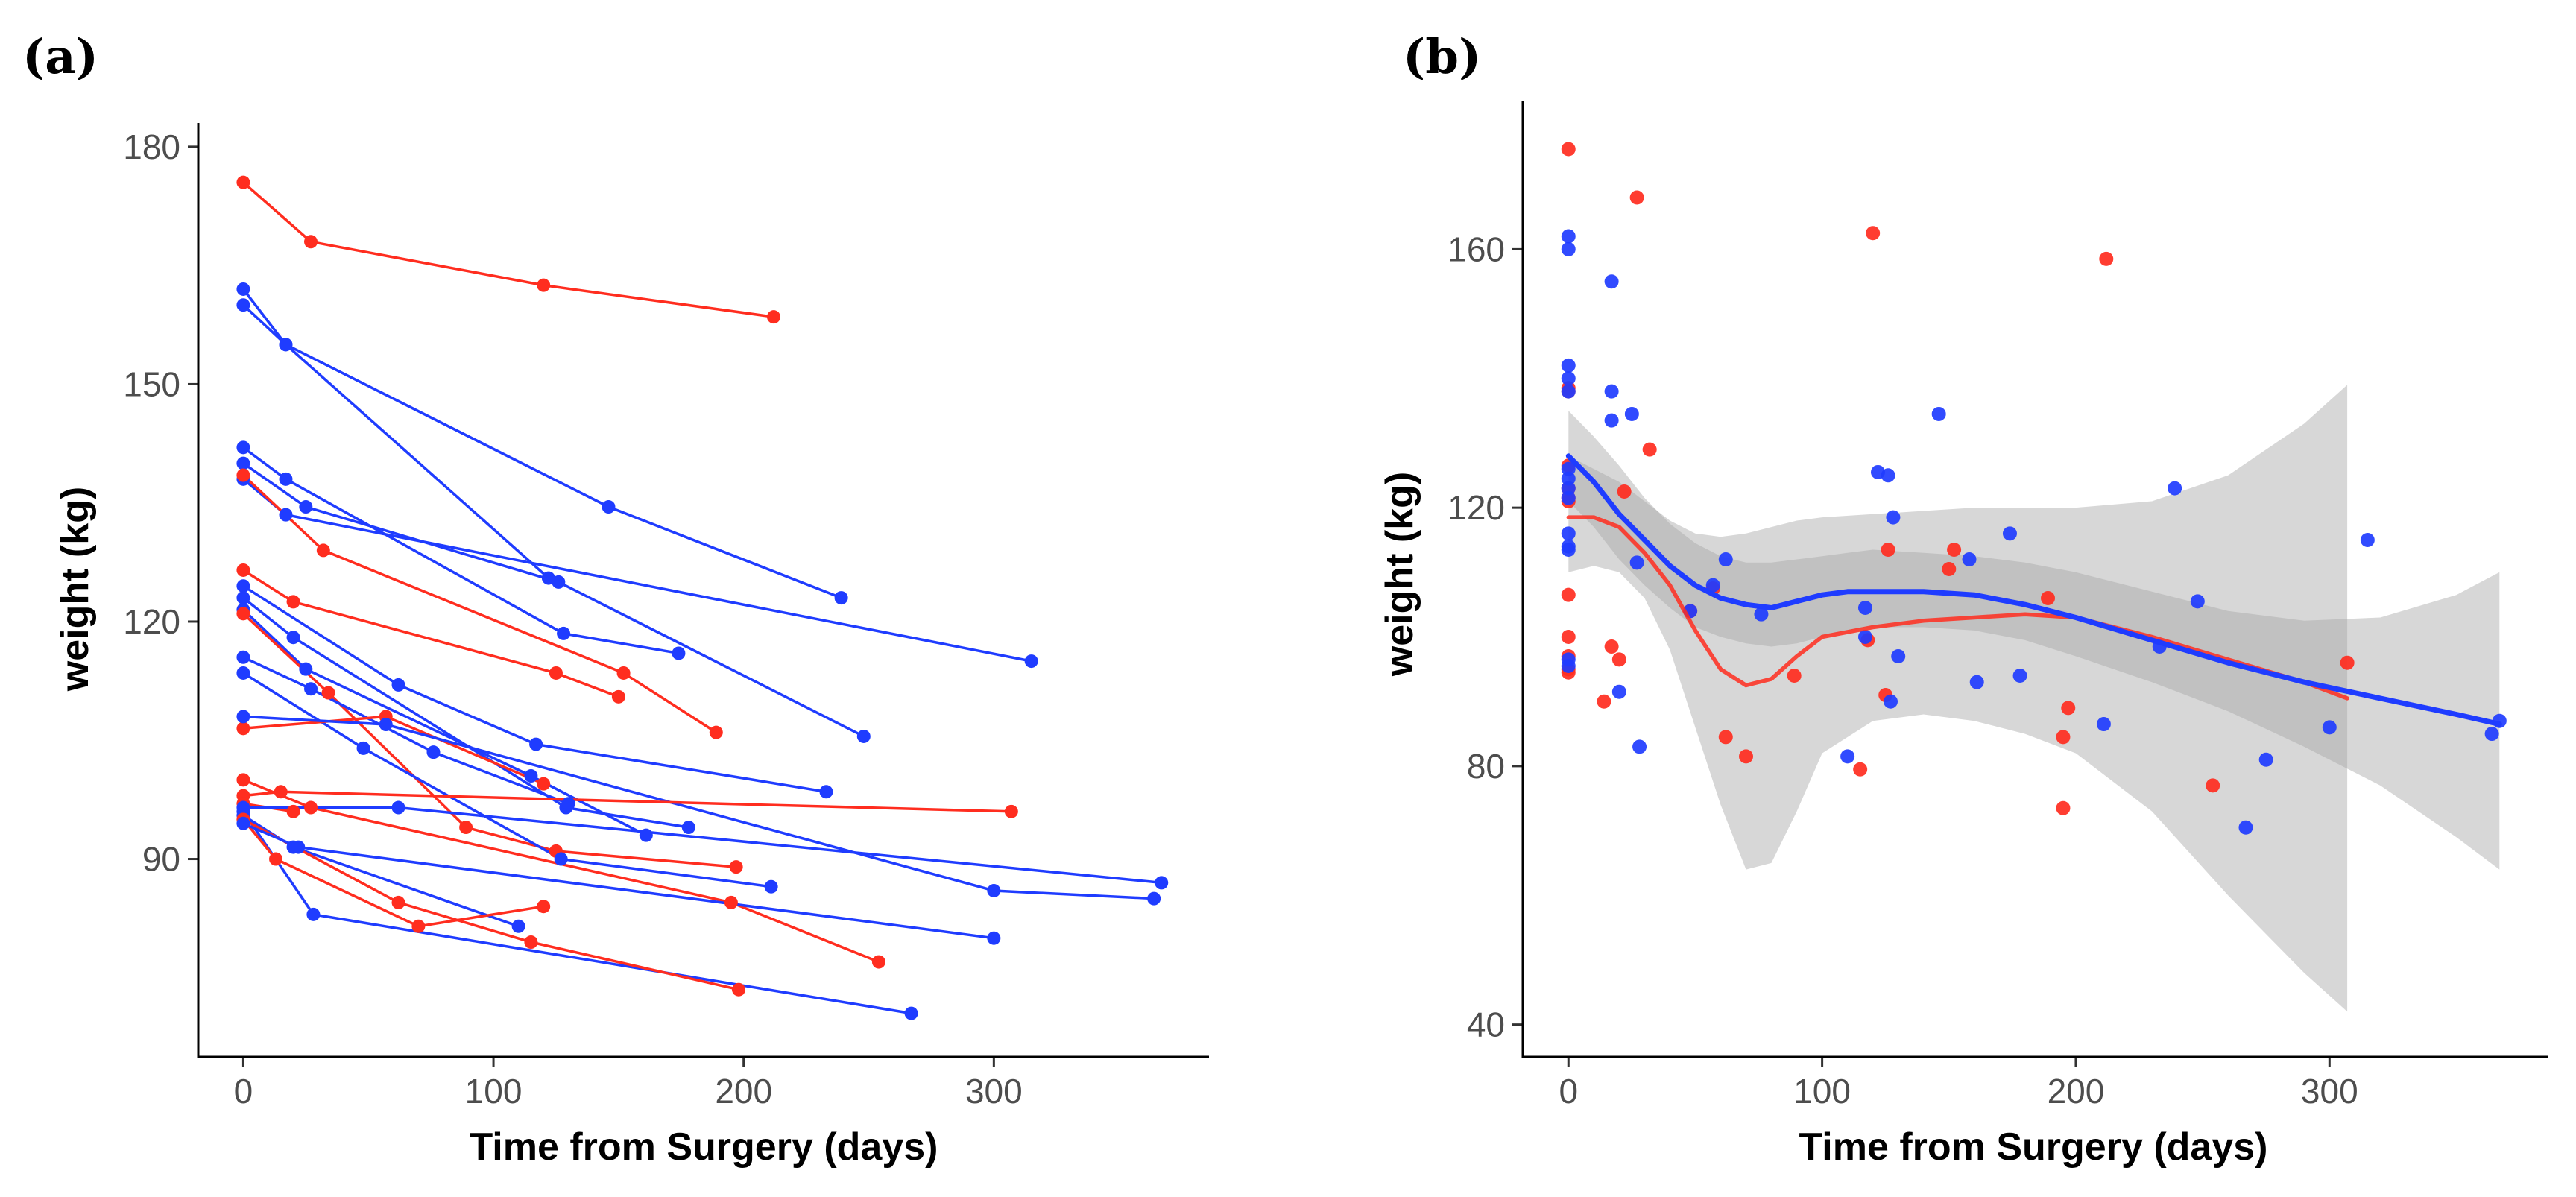 The height and width of the screenshot is (1197, 2576). What do you see at coordinates (152, 383) in the screenshot?
I see `y-tick-label: 150` at bounding box center [152, 383].